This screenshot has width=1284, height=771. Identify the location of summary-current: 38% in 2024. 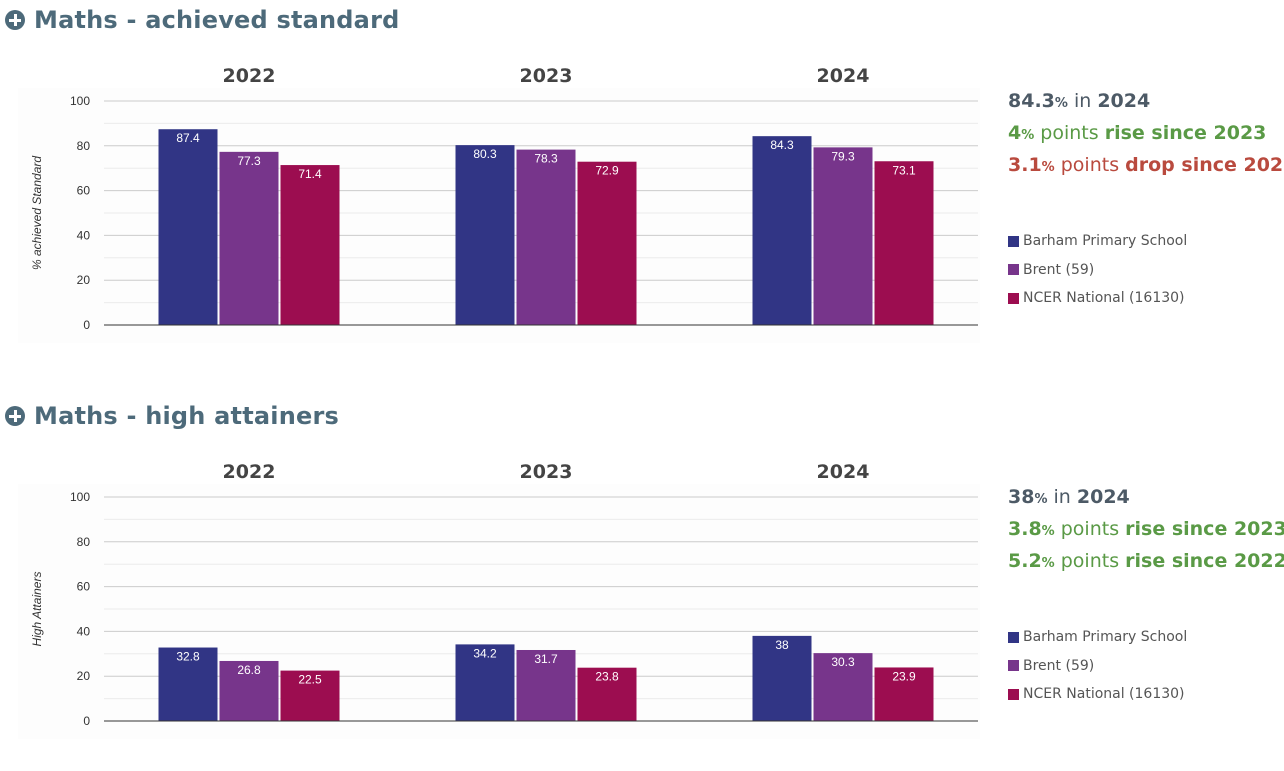
(1069, 497).